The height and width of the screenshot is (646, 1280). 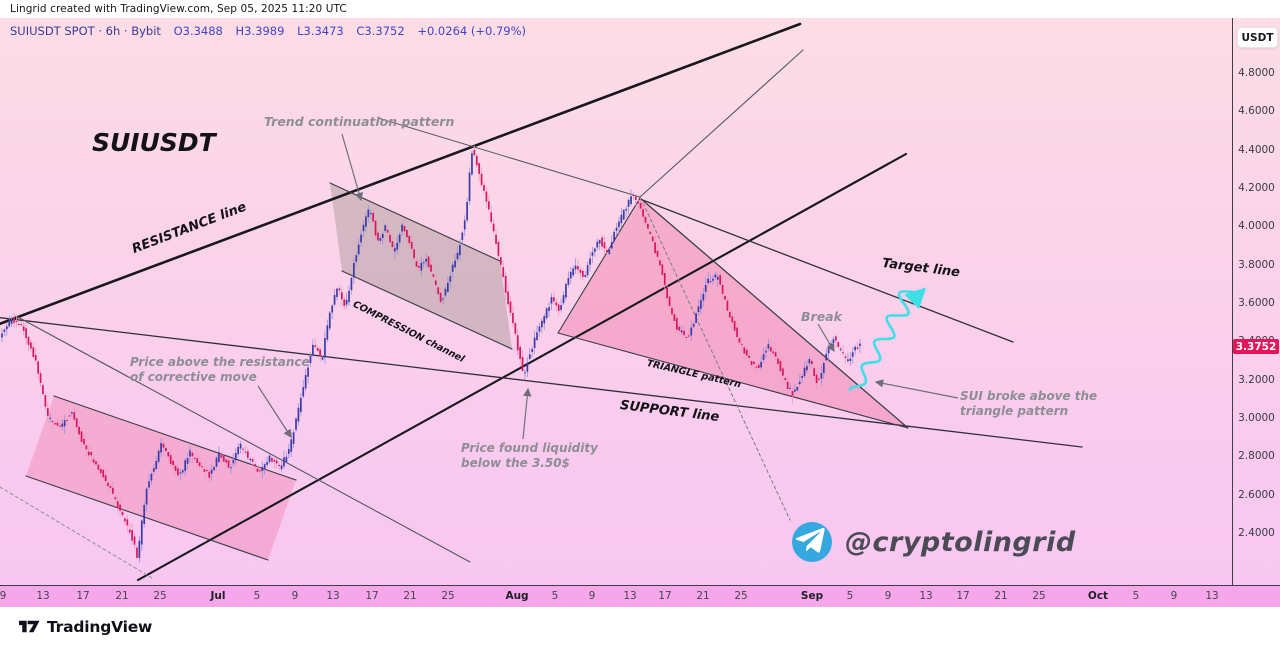 What do you see at coordinates (471, 31) in the screenshot?
I see `price-change: +0.0264 (+0.79%)` at bounding box center [471, 31].